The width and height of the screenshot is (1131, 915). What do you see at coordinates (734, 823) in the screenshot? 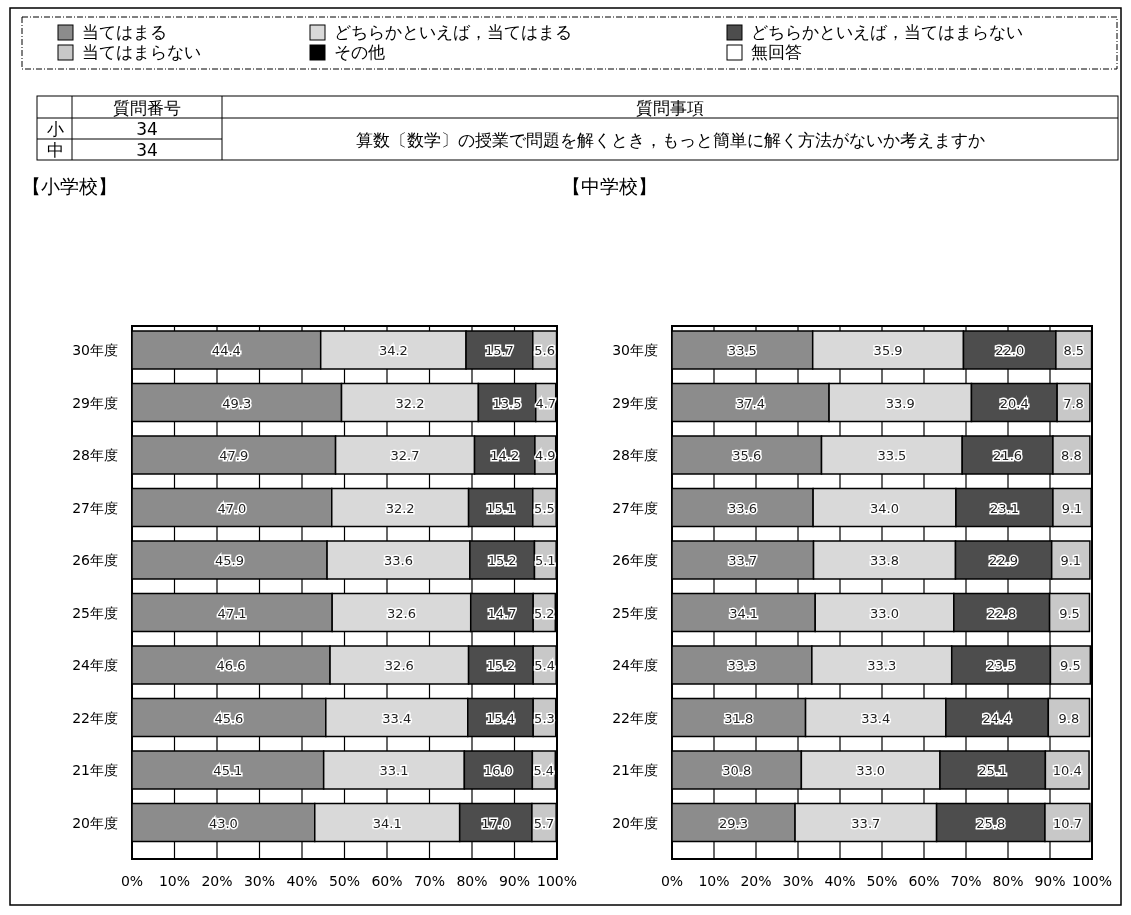
I see `data-label: 29.3` at bounding box center [734, 823].